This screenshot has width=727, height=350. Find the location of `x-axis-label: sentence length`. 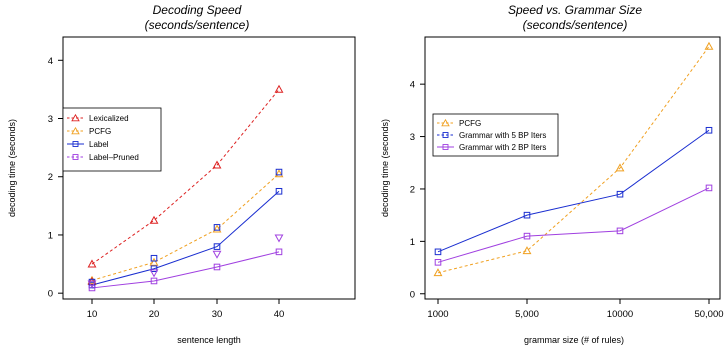

x-axis-label: sentence length is located at coordinates (209, 340).